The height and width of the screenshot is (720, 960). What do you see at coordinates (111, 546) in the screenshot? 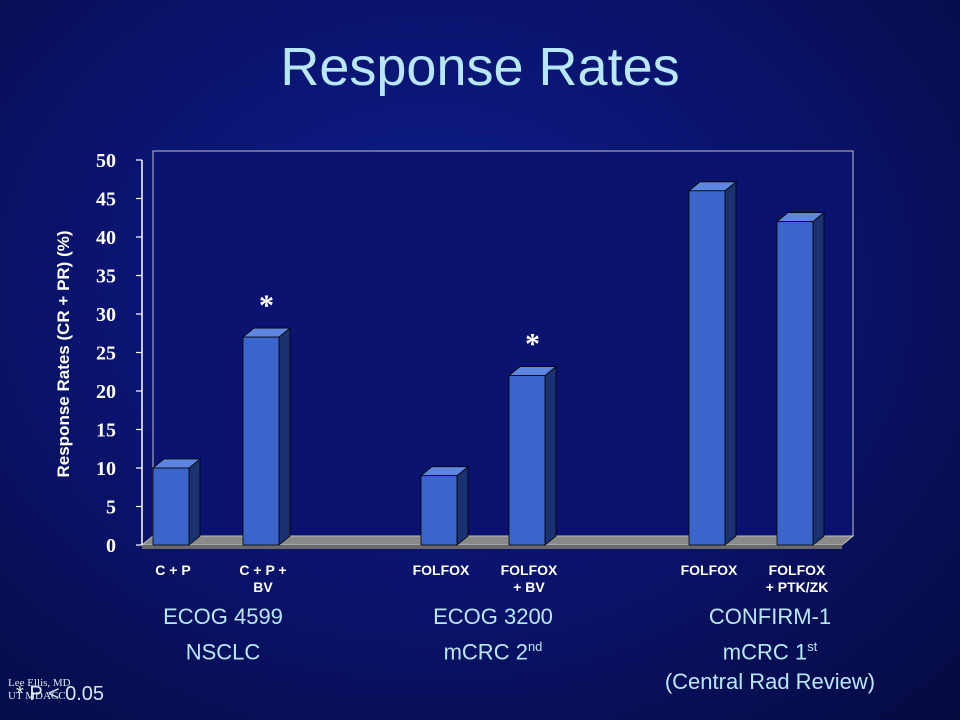
I see `y-tick-label: 0` at bounding box center [111, 546].